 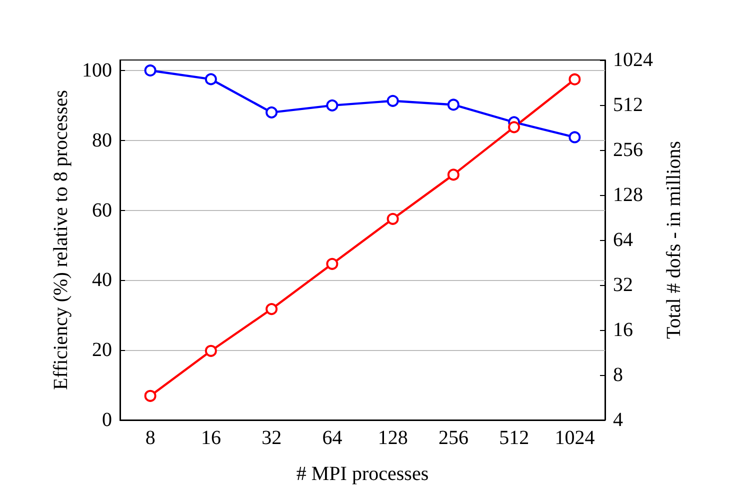 What do you see at coordinates (514, 438) in the screenshot?
I see `x-tick-label: 512` at bounding box center [514, 438].